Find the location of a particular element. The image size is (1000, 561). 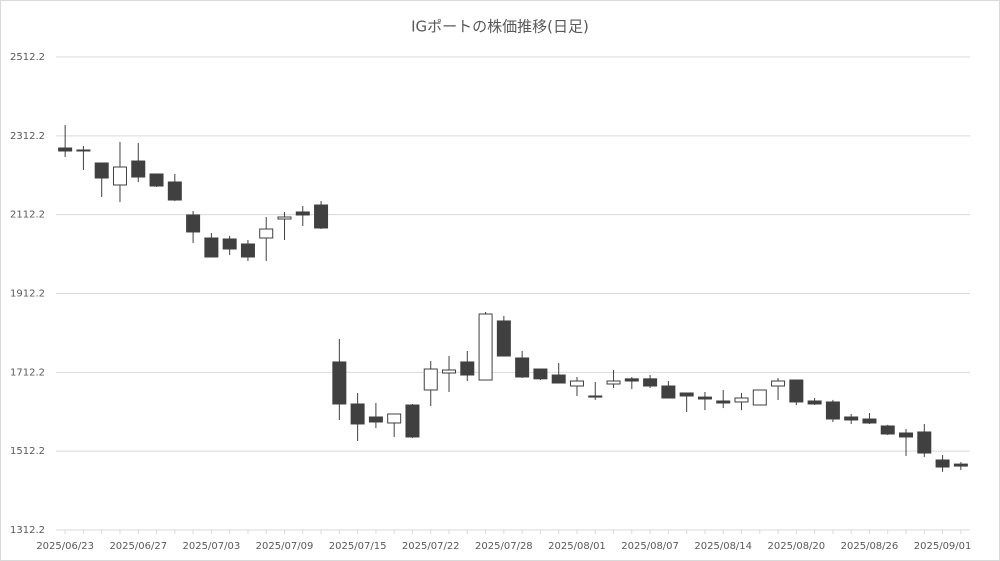

x-tick-label: 2025/07/28 is located at coordinates (504, 546).